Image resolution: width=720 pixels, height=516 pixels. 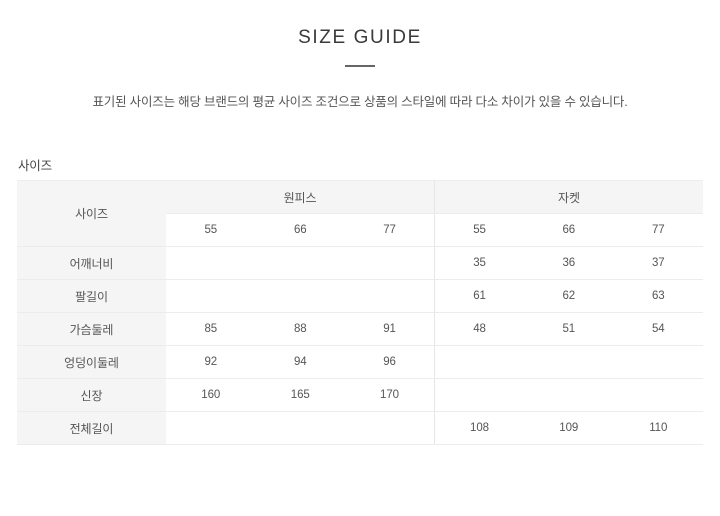 I want to click on size-header-jacket-77: 77, so click(x=658, y=230).